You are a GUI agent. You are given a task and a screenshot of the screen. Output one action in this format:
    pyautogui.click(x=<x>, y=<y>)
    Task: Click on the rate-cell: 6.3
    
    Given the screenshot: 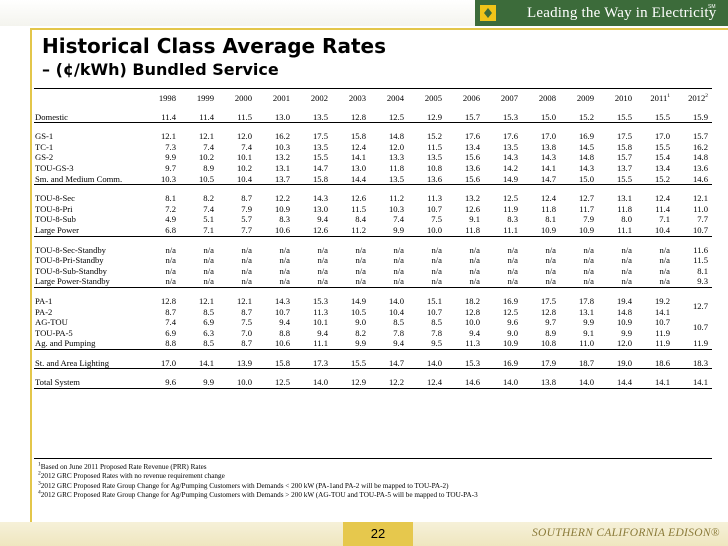 What is the action you would take?
    pyautogui.click(x=208, y=332)
    